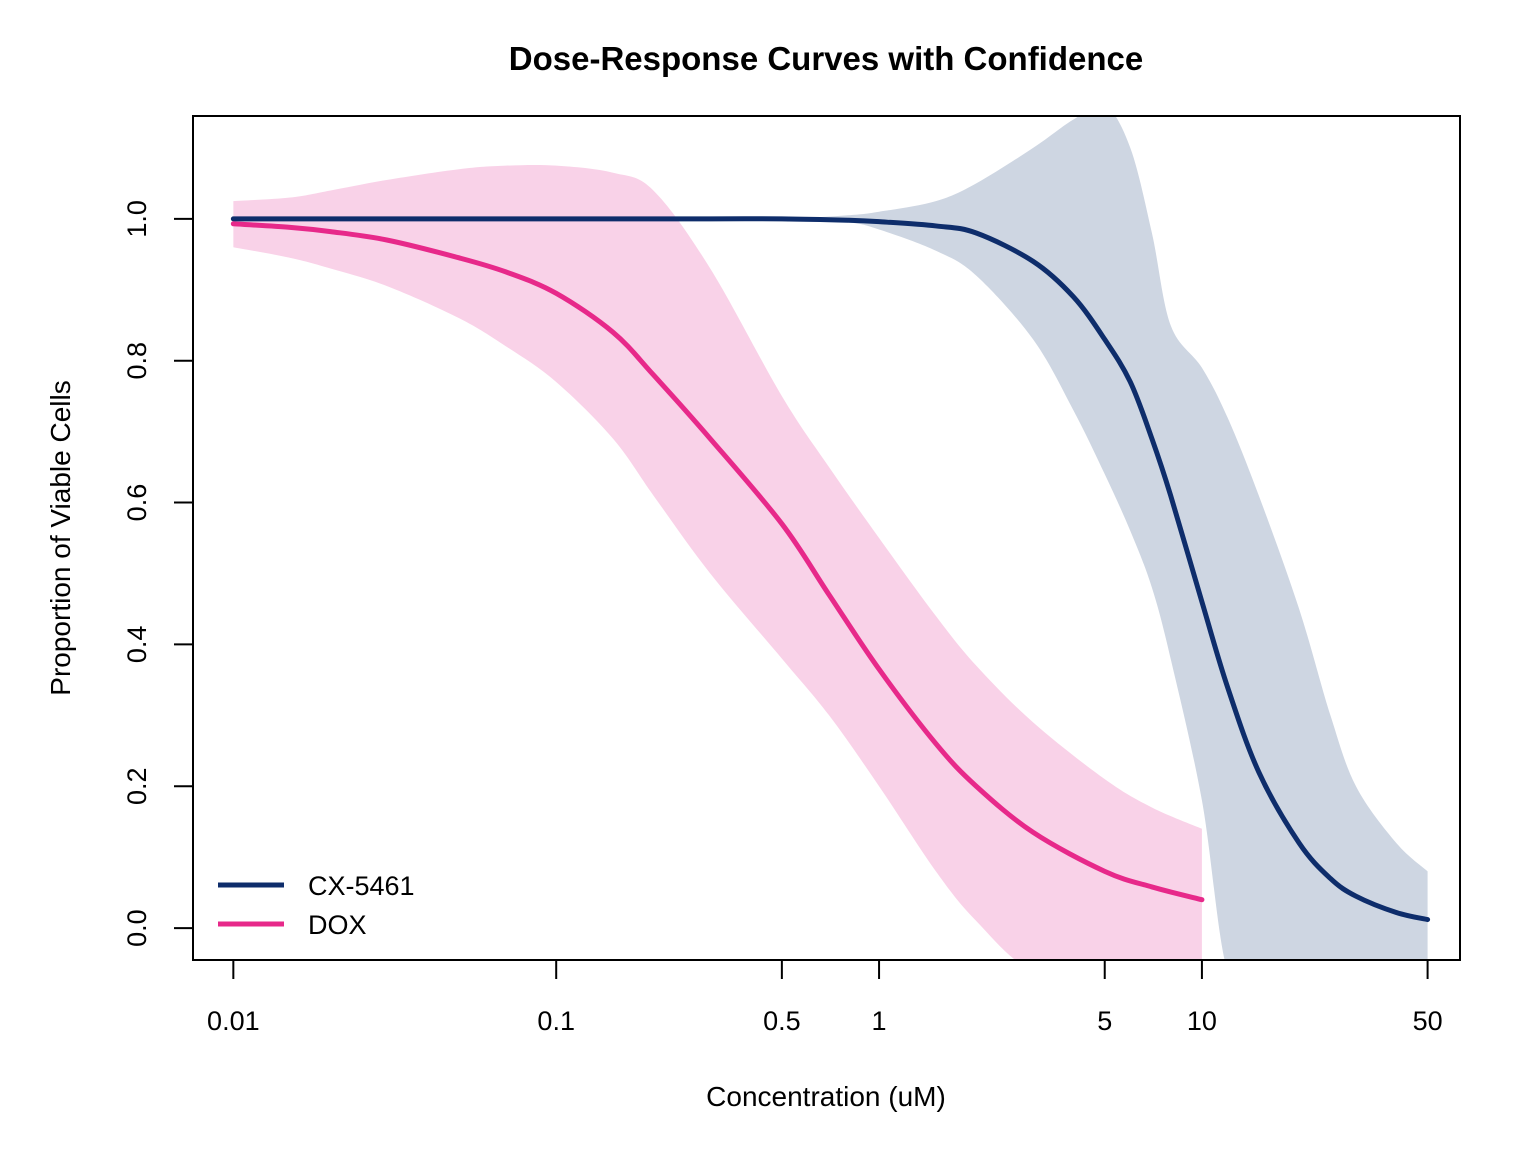 The height and width of the screenshot is (1152, 1536). I want to click on chart-title: Dose-Response Curves with Confidence, so click(826, 58).